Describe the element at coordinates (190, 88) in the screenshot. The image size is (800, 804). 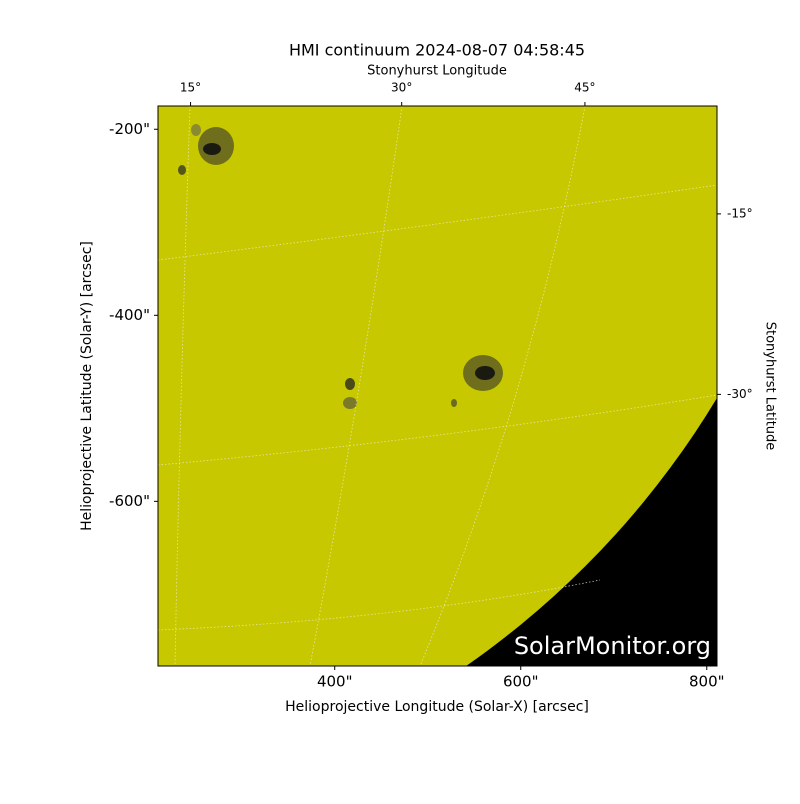
I see `top-tick-label: 15°` at that location.